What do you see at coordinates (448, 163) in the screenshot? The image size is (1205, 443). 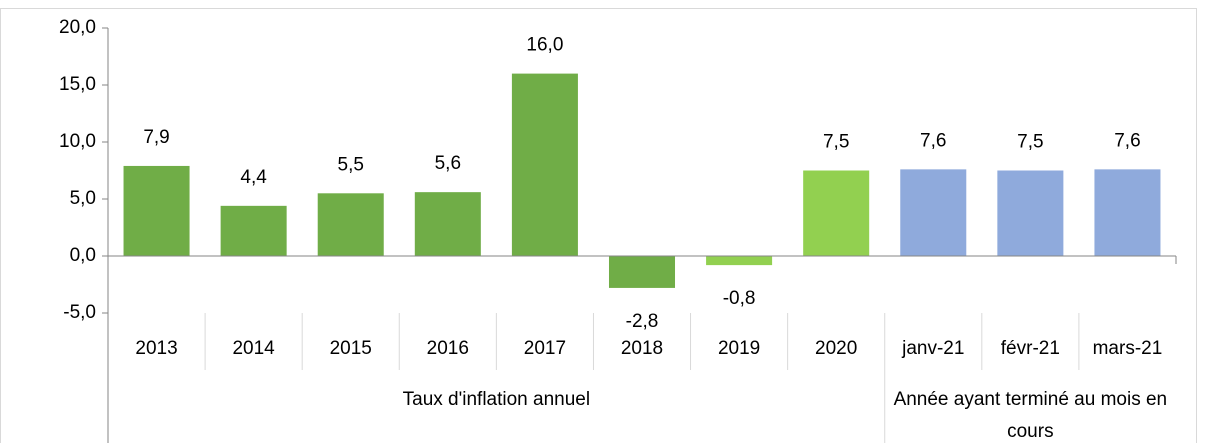 I see `value-label: 5,6` at bounding box center [448, 163].